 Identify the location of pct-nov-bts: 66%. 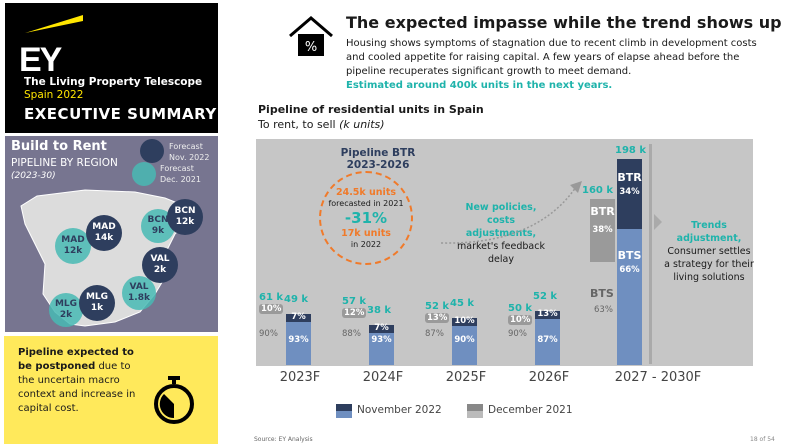
(629, 270).